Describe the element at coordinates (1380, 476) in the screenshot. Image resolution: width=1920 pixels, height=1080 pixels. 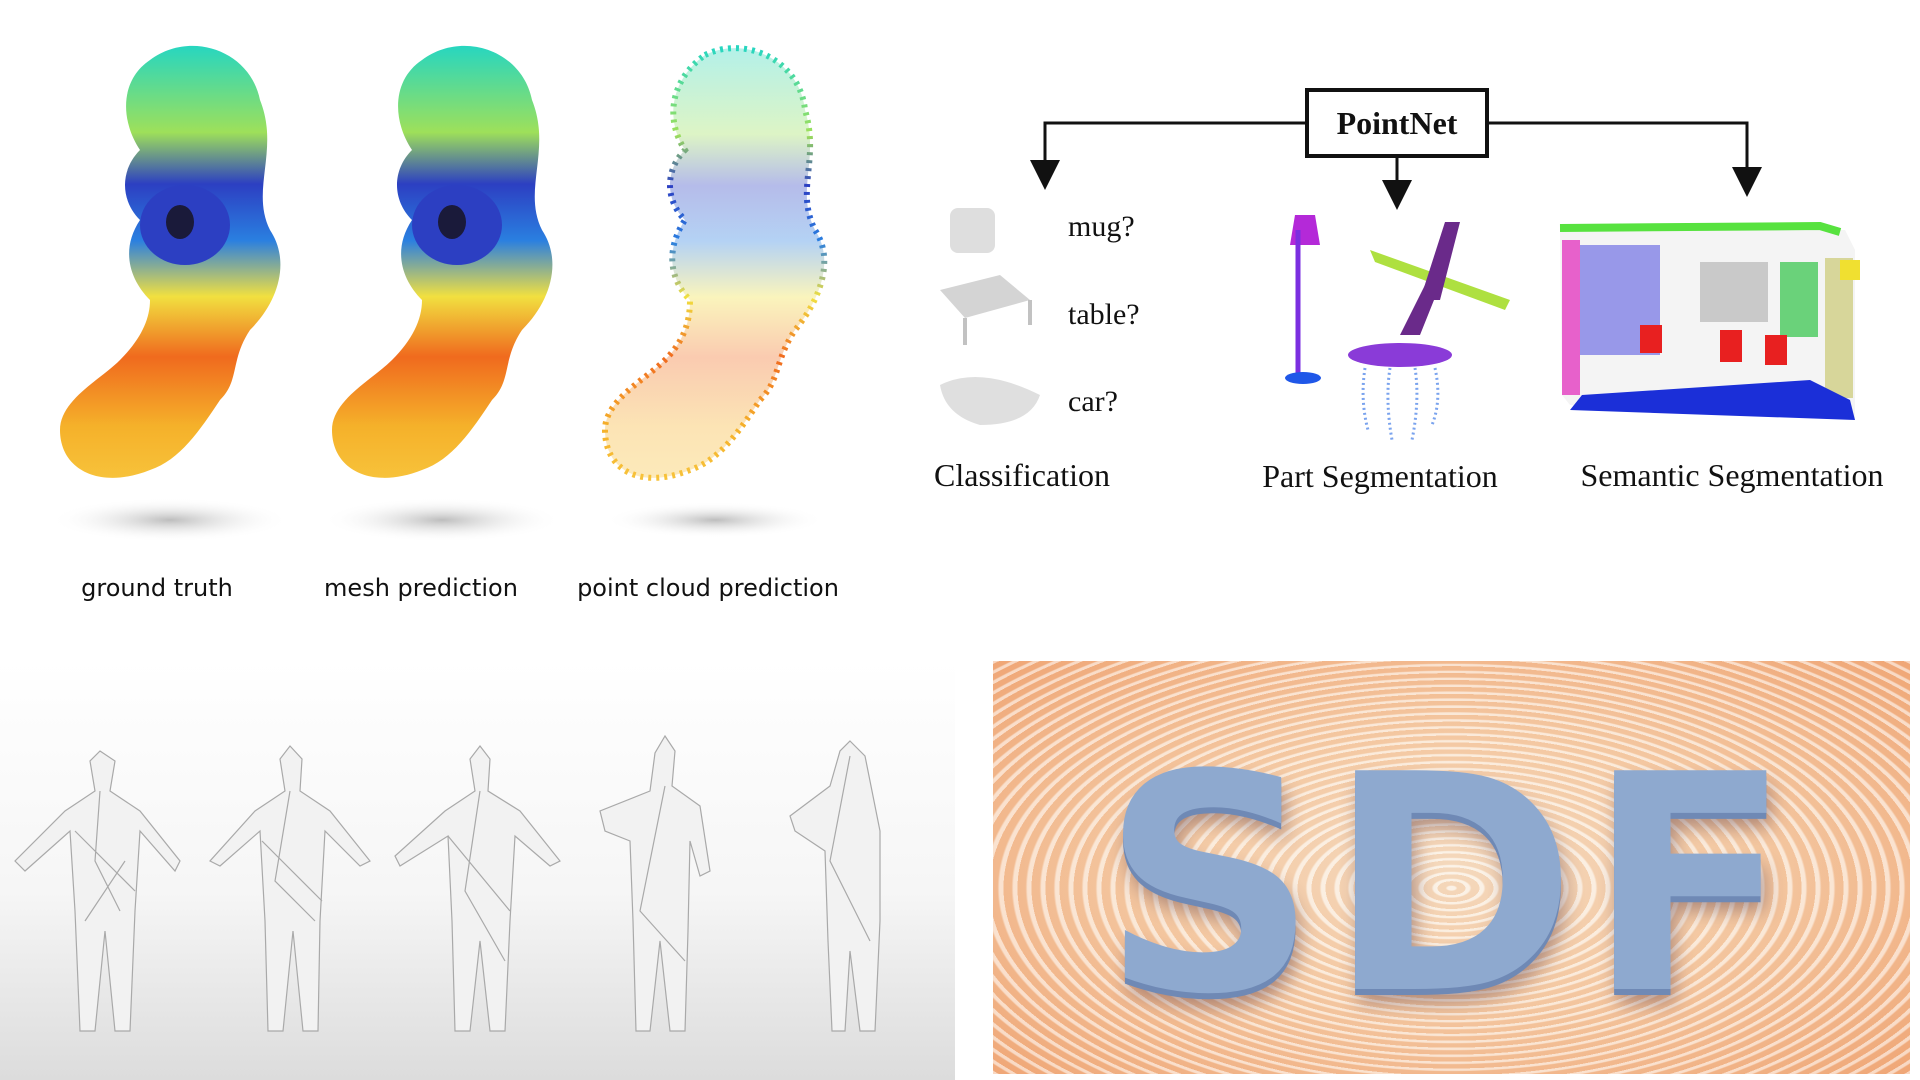
I see `task-part-segmentation: Part Segmentation` at that location.